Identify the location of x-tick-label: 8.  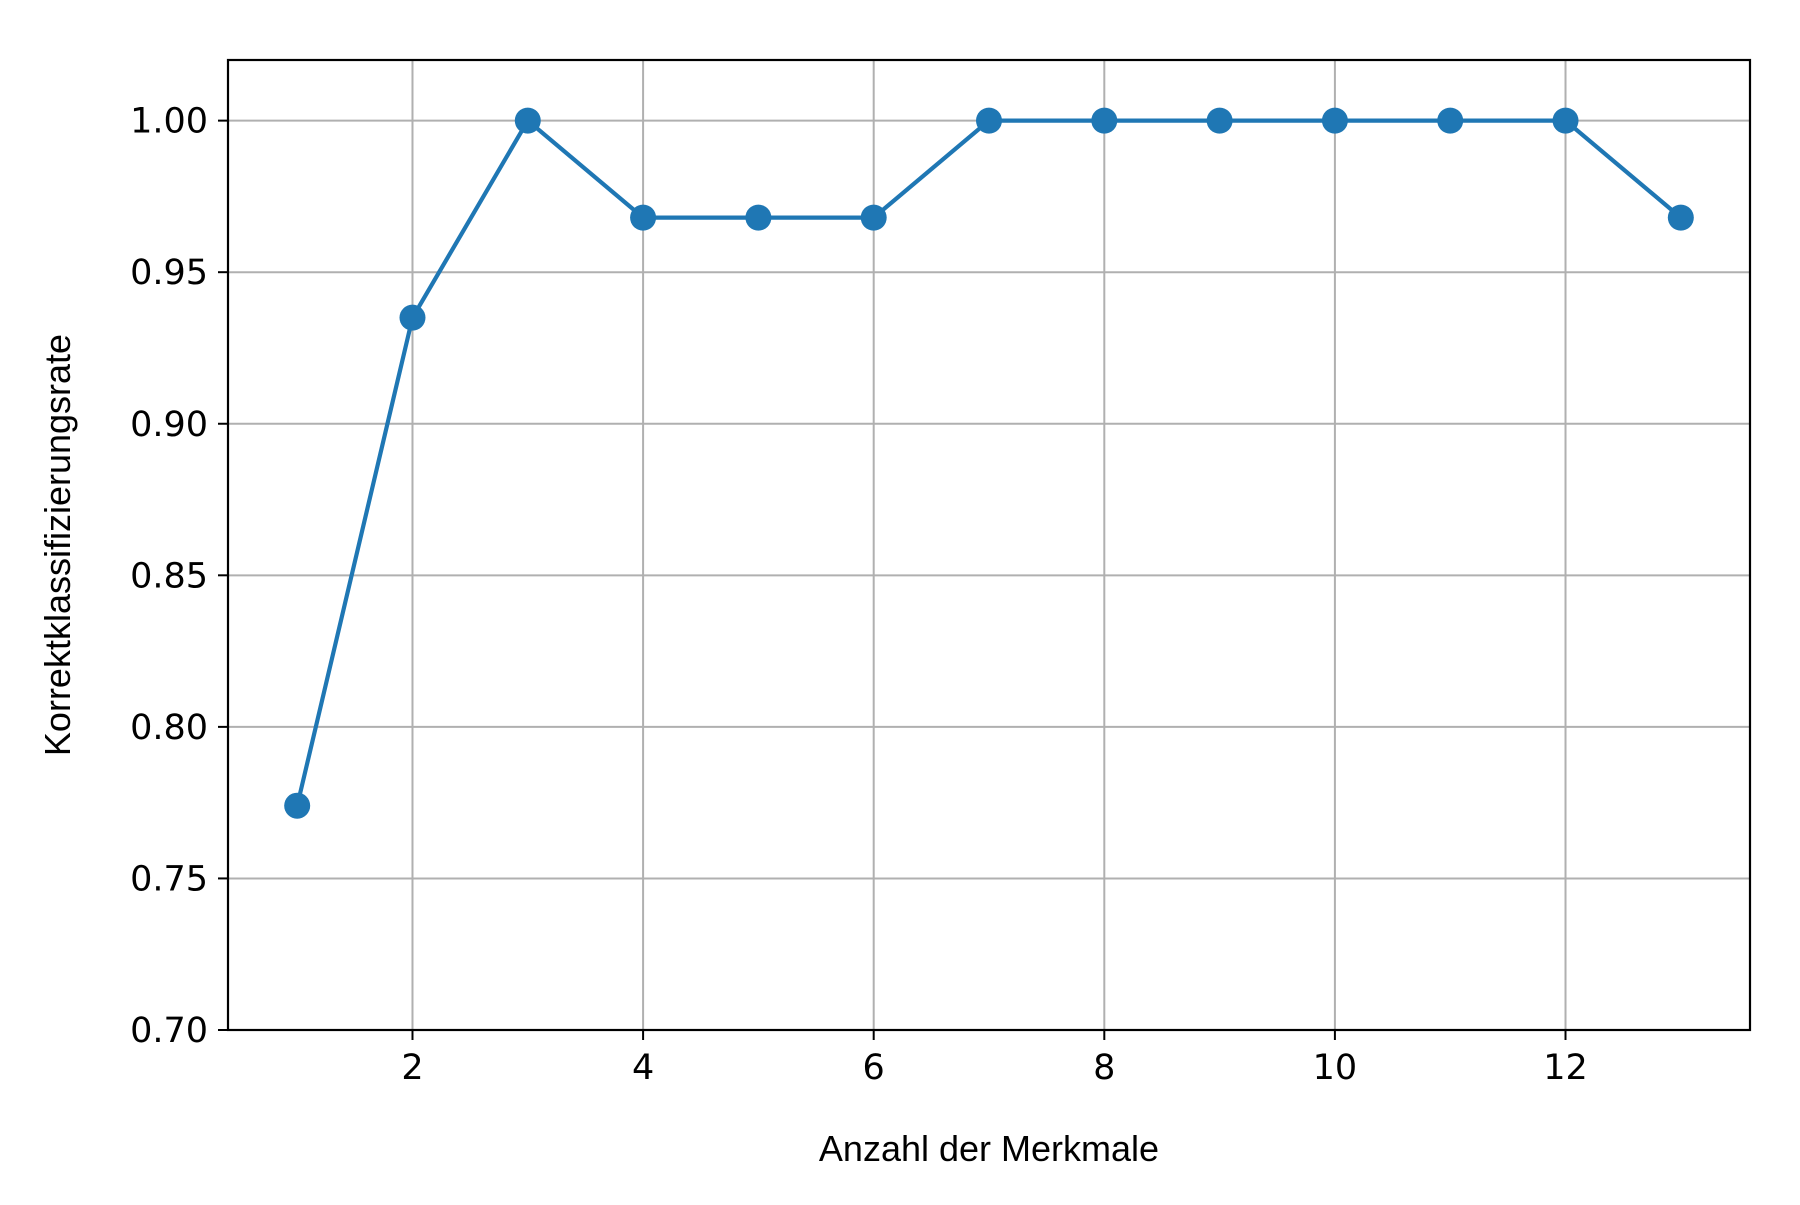
(1104, 1068).